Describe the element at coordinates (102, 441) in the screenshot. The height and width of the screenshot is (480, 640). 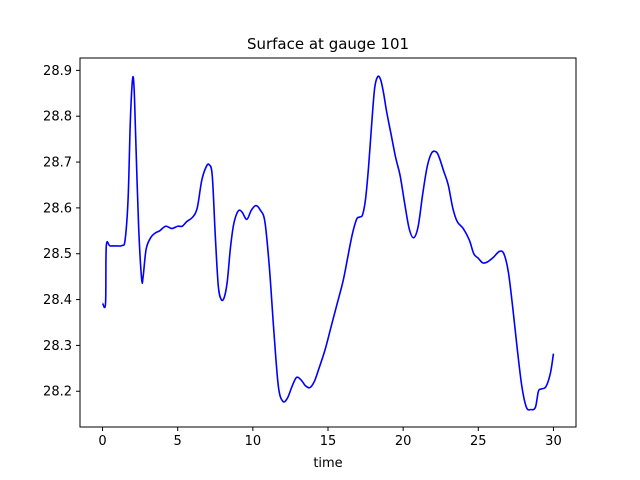
I see `x-tick-label: 0` at that location.